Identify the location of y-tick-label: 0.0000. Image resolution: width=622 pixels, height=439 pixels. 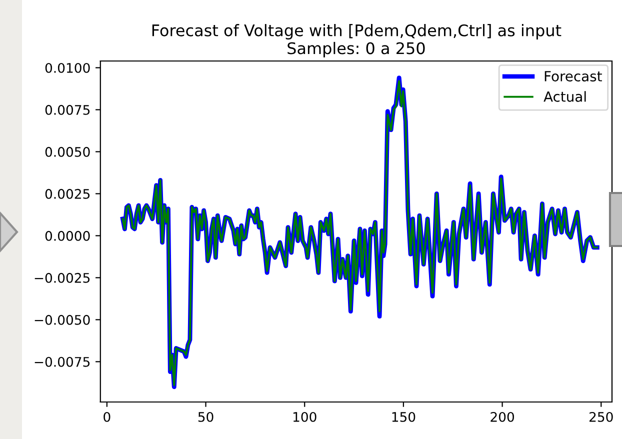
(67, 235).